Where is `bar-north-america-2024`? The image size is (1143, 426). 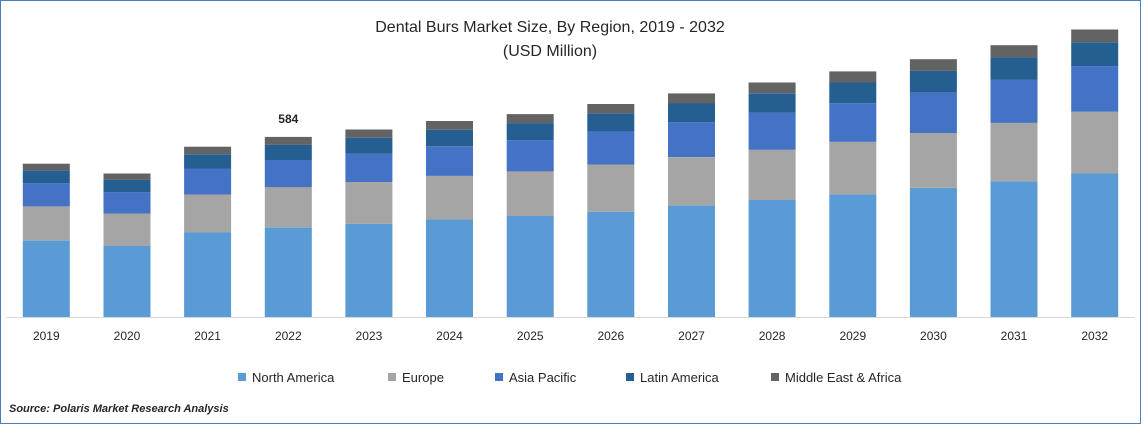
bar-north-america-2024 is located at coordinates (449, 268).